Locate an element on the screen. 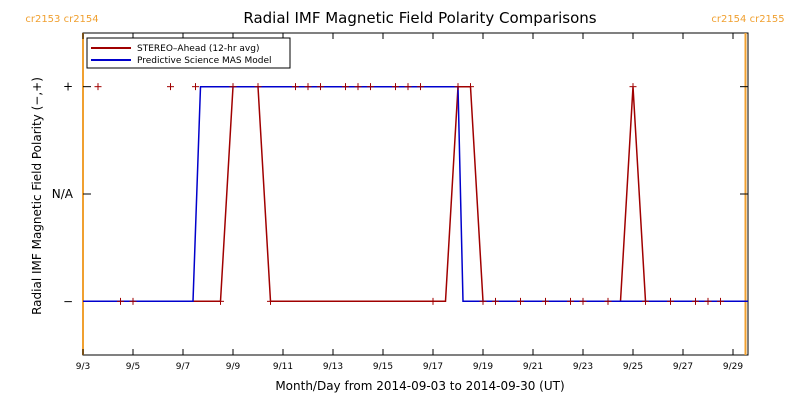 Image resolution: width=800 pixels, height=400 pixels. carrington-label: cr2154 cr2155 is located at coordinates (747, 19).